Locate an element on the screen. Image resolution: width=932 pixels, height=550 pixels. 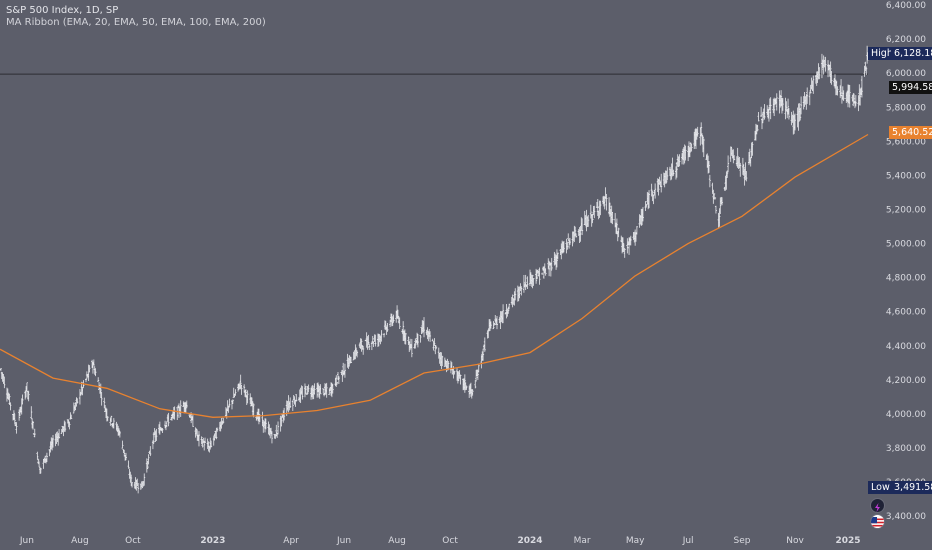
x-tick-label: Jun is located at coordinates (343, 541).